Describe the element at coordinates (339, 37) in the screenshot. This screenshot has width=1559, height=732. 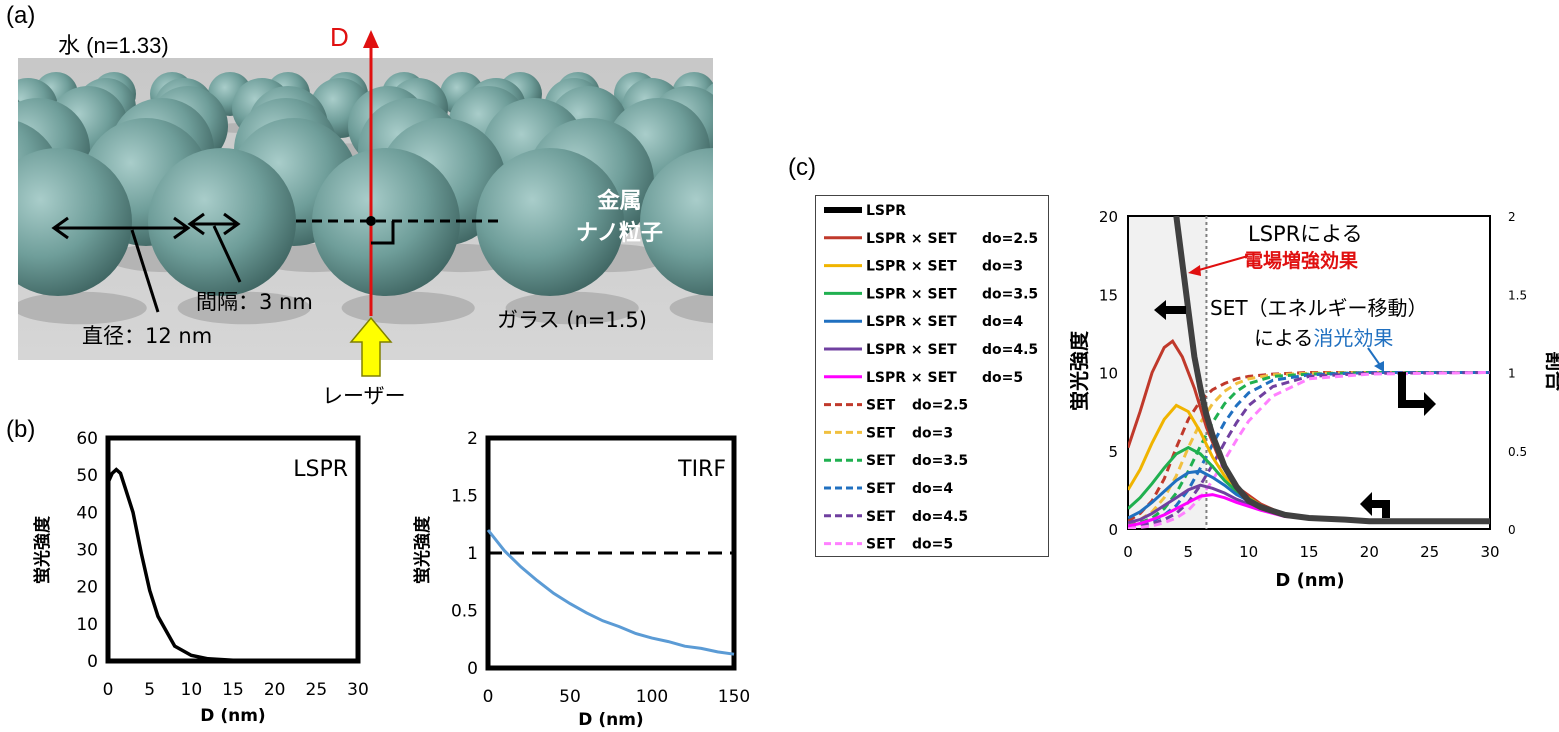
I see `d-axis-label: D` at that location.